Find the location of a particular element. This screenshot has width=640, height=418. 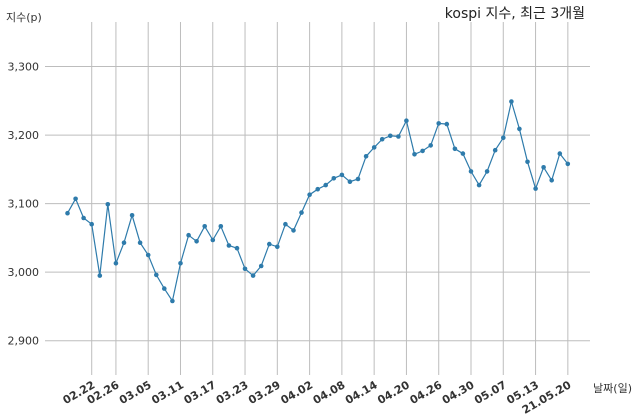

y-tick-label: 3,100 is located at coordinates (24, 204).